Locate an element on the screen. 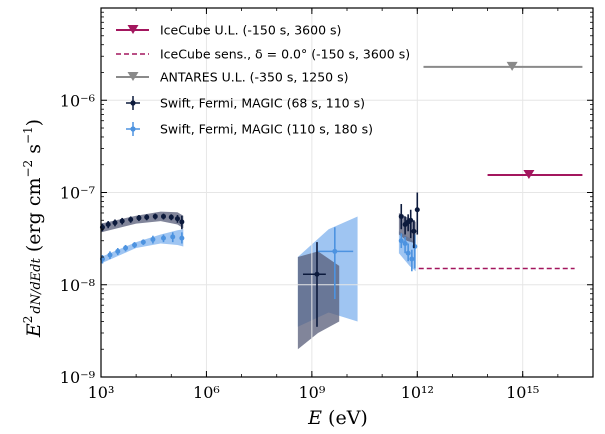 The width and height of the screenshot is (605, 434). legend-label-early: Swift, Fermi, MAGIC (68 s, 110 s) is located at coordinates (262, 103).